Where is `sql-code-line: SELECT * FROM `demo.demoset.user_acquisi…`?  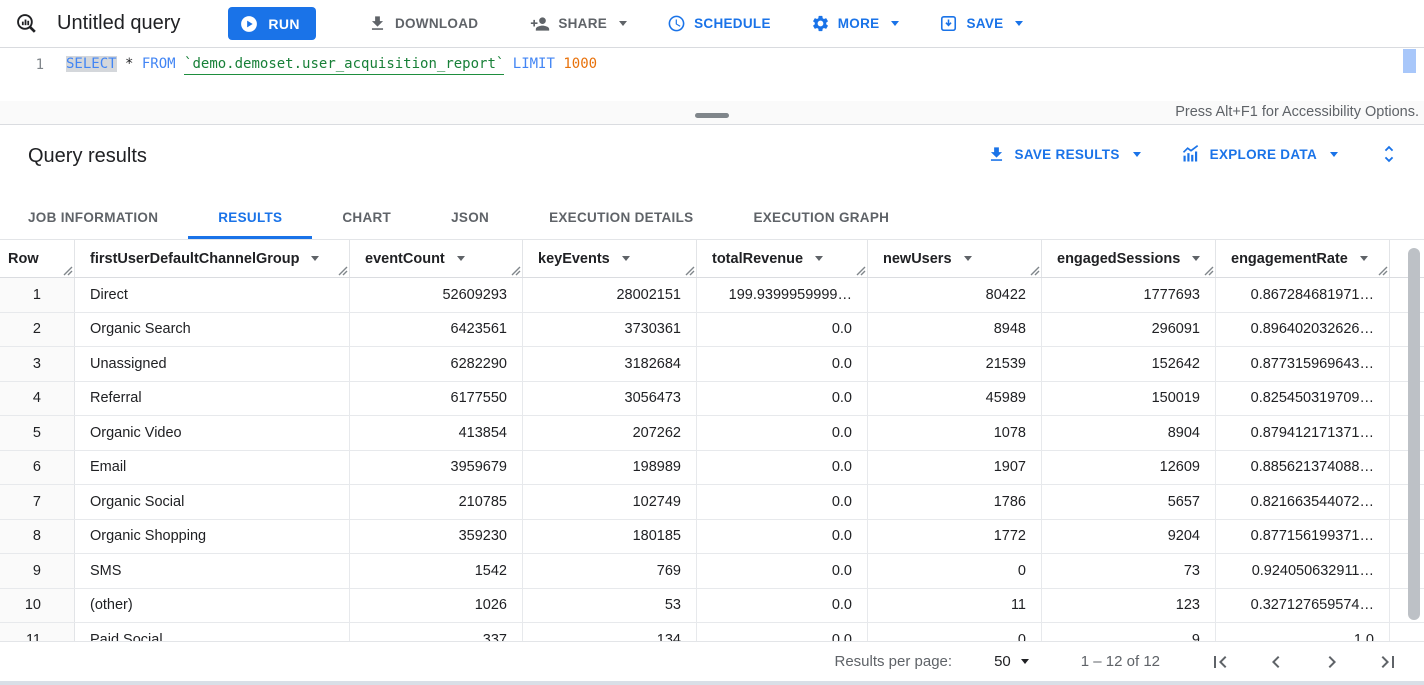 sql-code-line: SELECT * FROM `demo.demoset.user_acquisi… is located at coordinates (331, 65).